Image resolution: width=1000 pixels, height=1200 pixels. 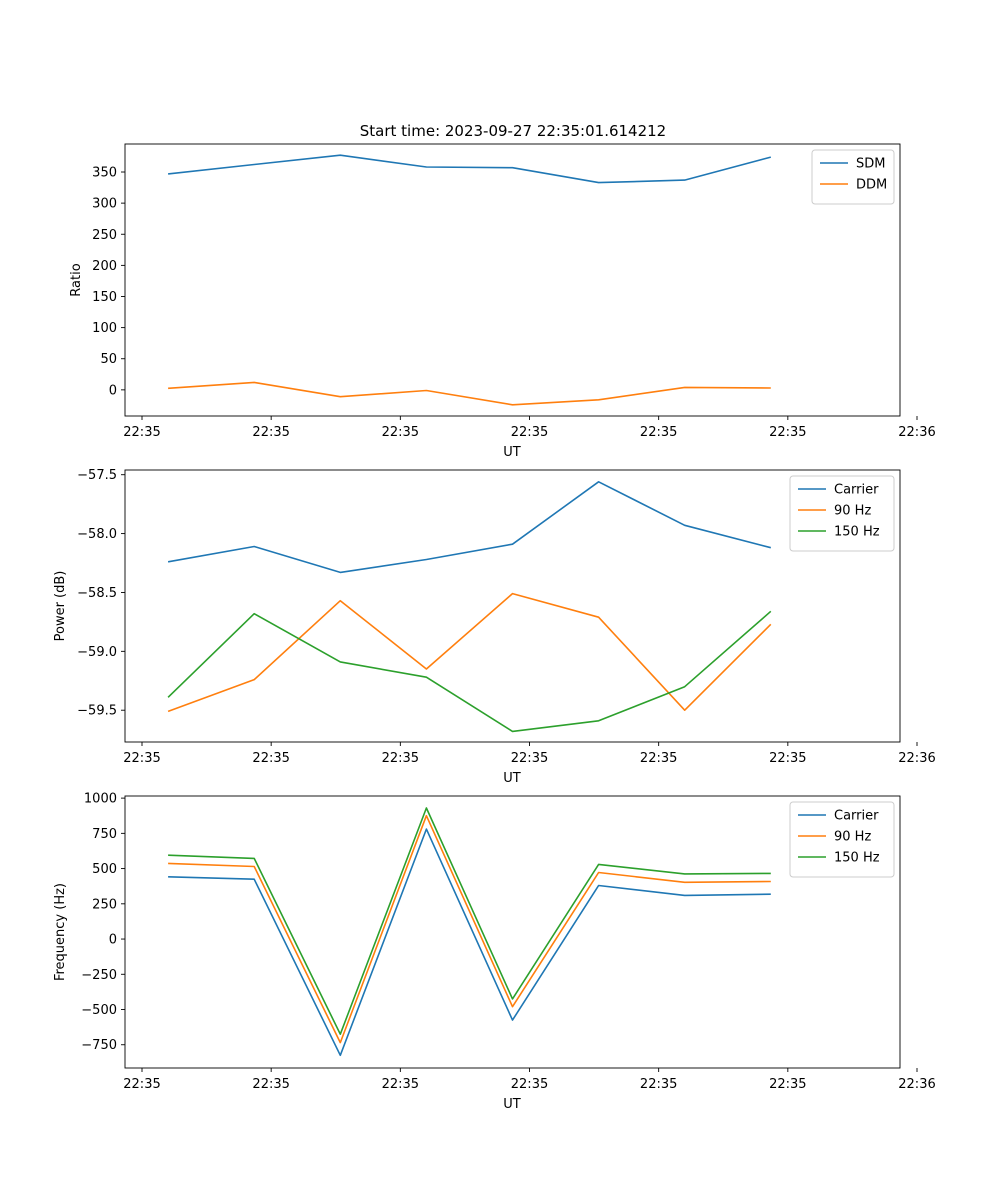 What do you see at coordinates (104, 869) in the screenshot?
I see `y-tick-label: 500` at bounding box center [104, 869].